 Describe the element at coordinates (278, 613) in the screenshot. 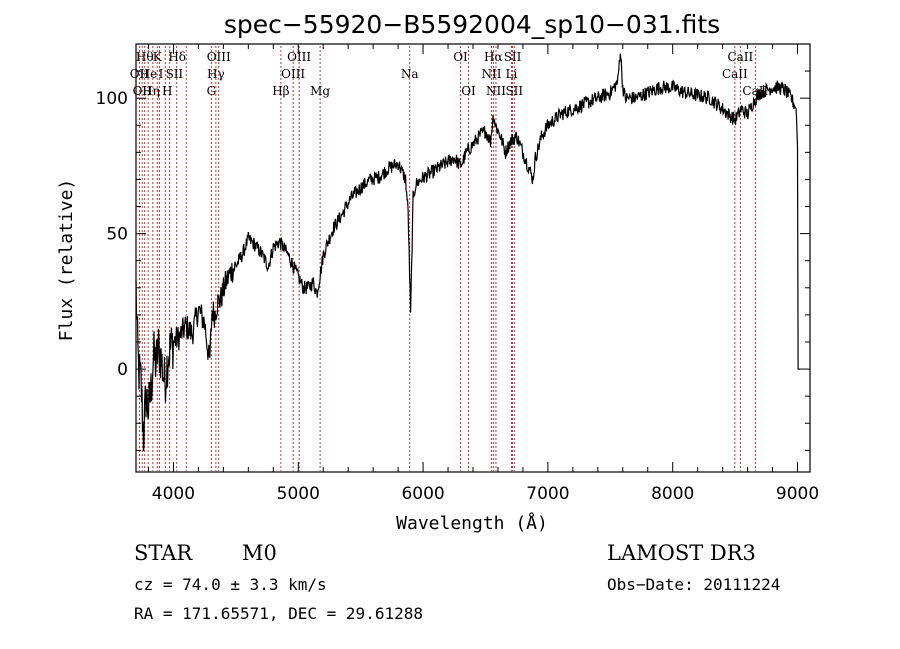

I see `coordinates: RA = 171.65571, DEC = 29.61288` at that location.